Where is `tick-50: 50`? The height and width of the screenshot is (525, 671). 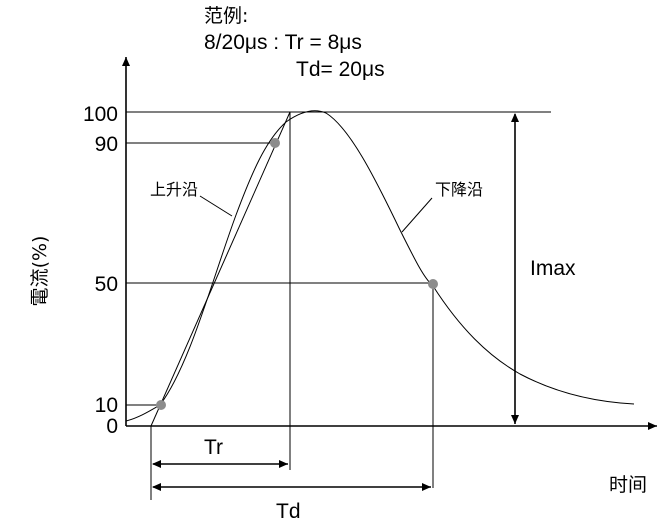
tick-50: 50 is located at coordinates (106, 284).